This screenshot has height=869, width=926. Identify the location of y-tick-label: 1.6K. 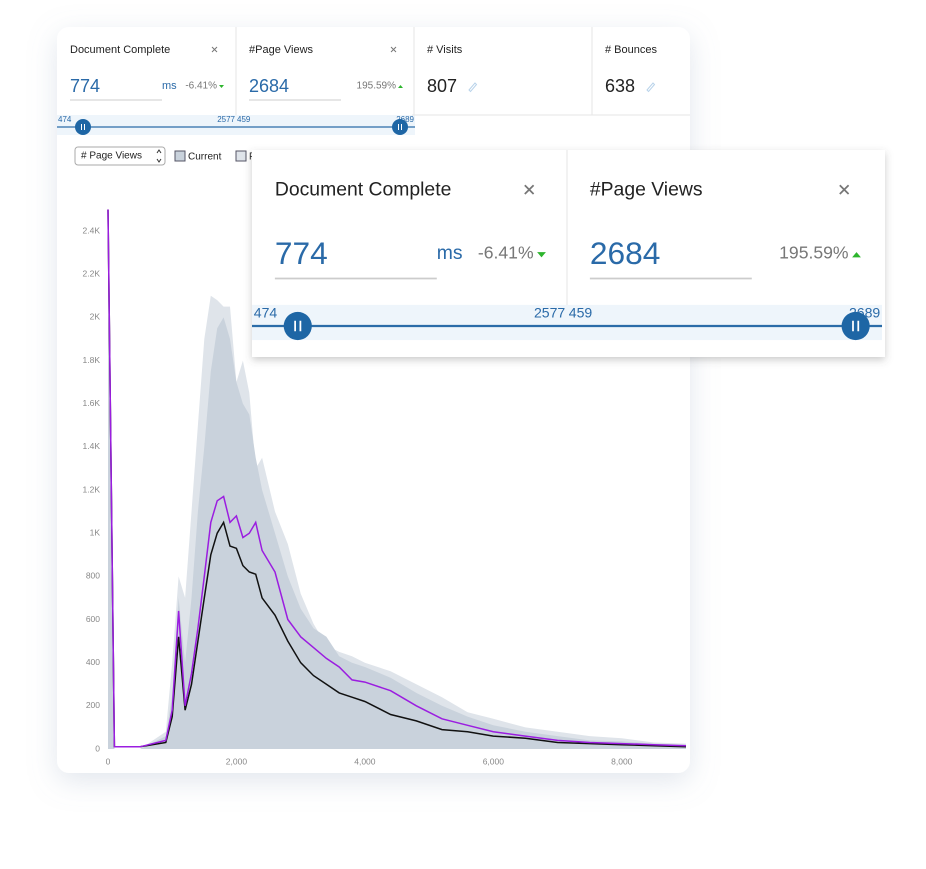
(92, 403).